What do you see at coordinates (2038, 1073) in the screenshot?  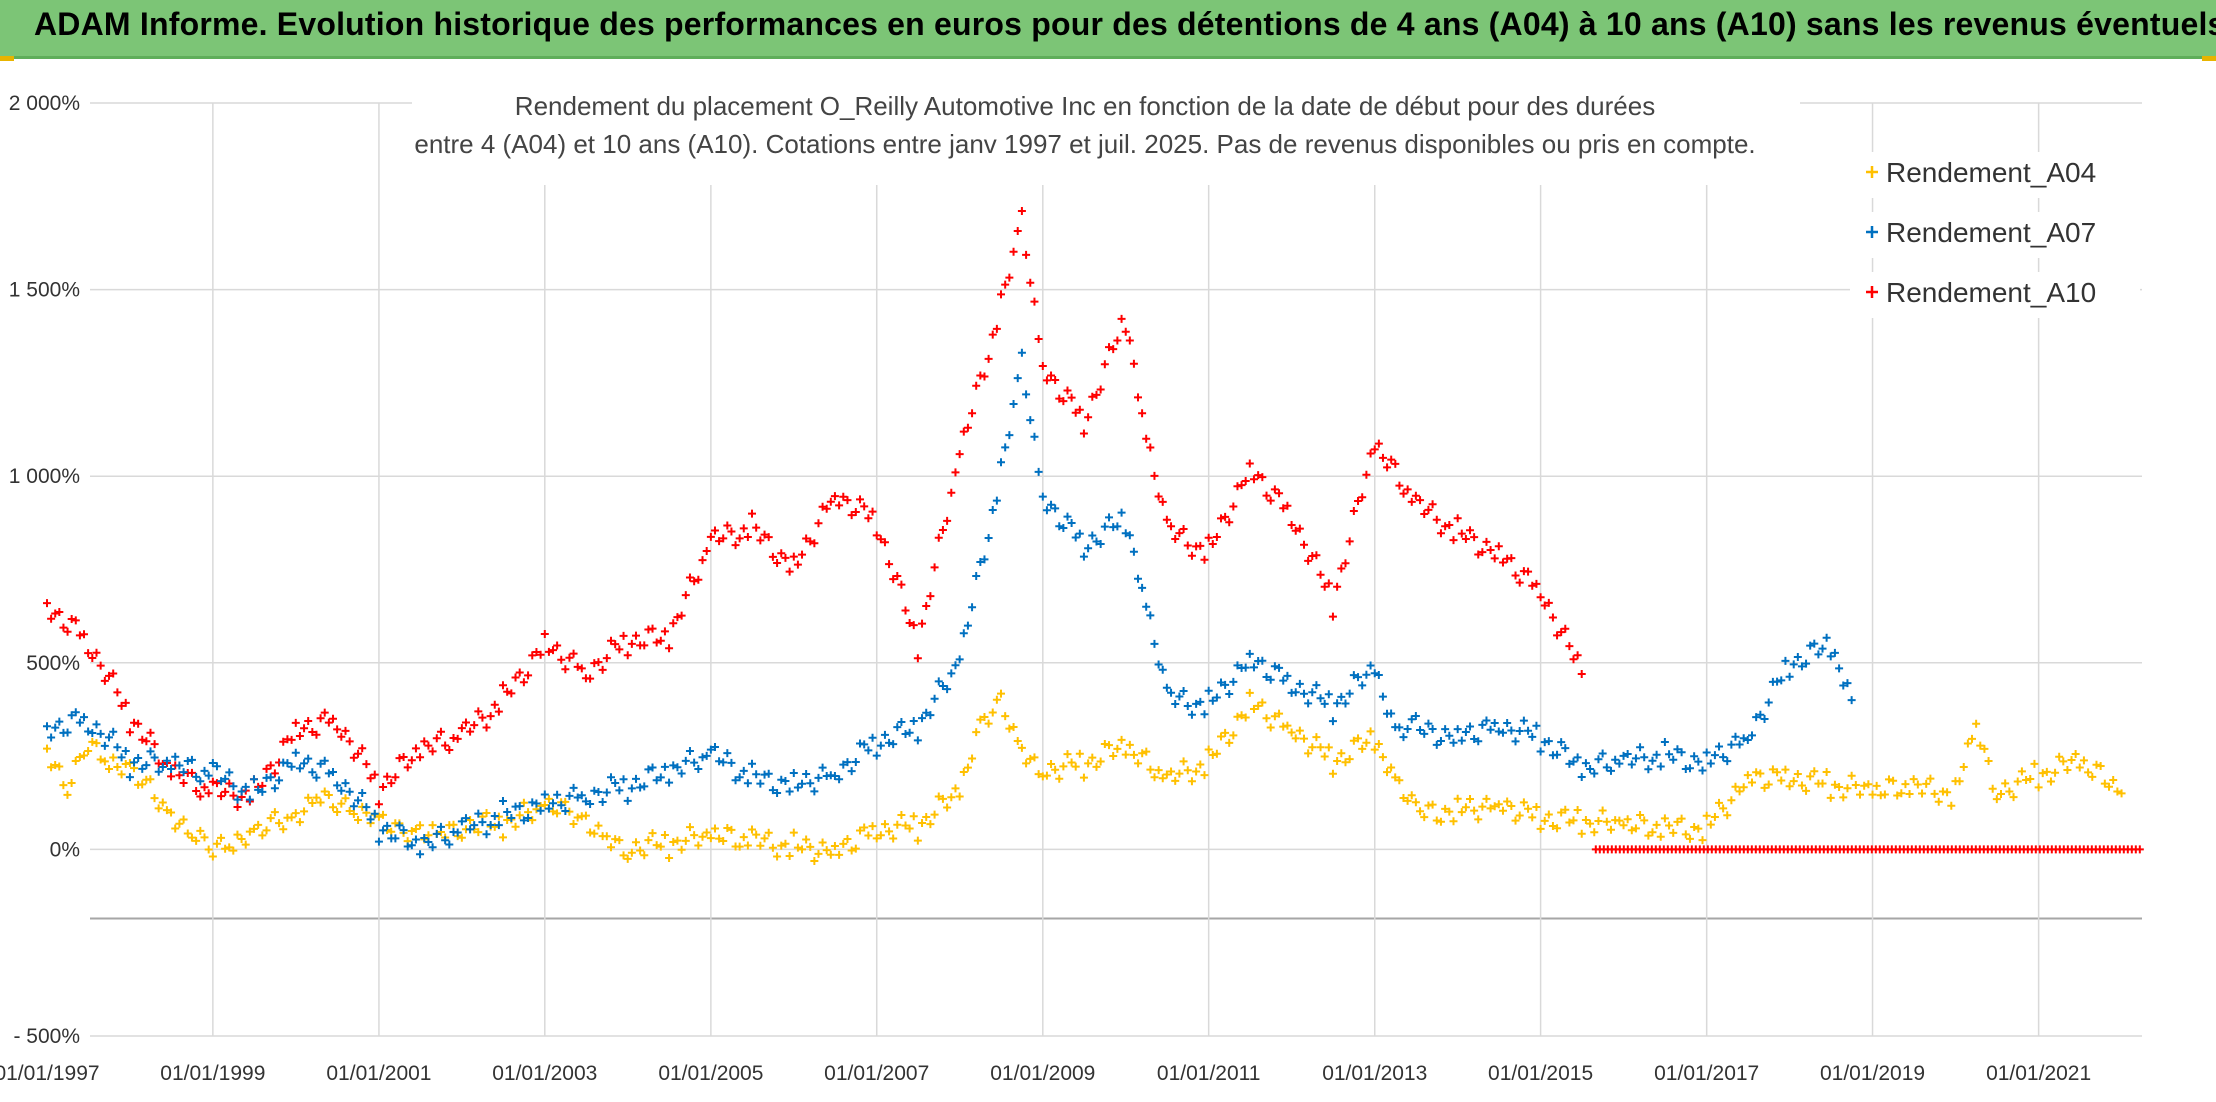 I see `x-tick-label: 01/01/2021` at bounding box center [2038, 1073].